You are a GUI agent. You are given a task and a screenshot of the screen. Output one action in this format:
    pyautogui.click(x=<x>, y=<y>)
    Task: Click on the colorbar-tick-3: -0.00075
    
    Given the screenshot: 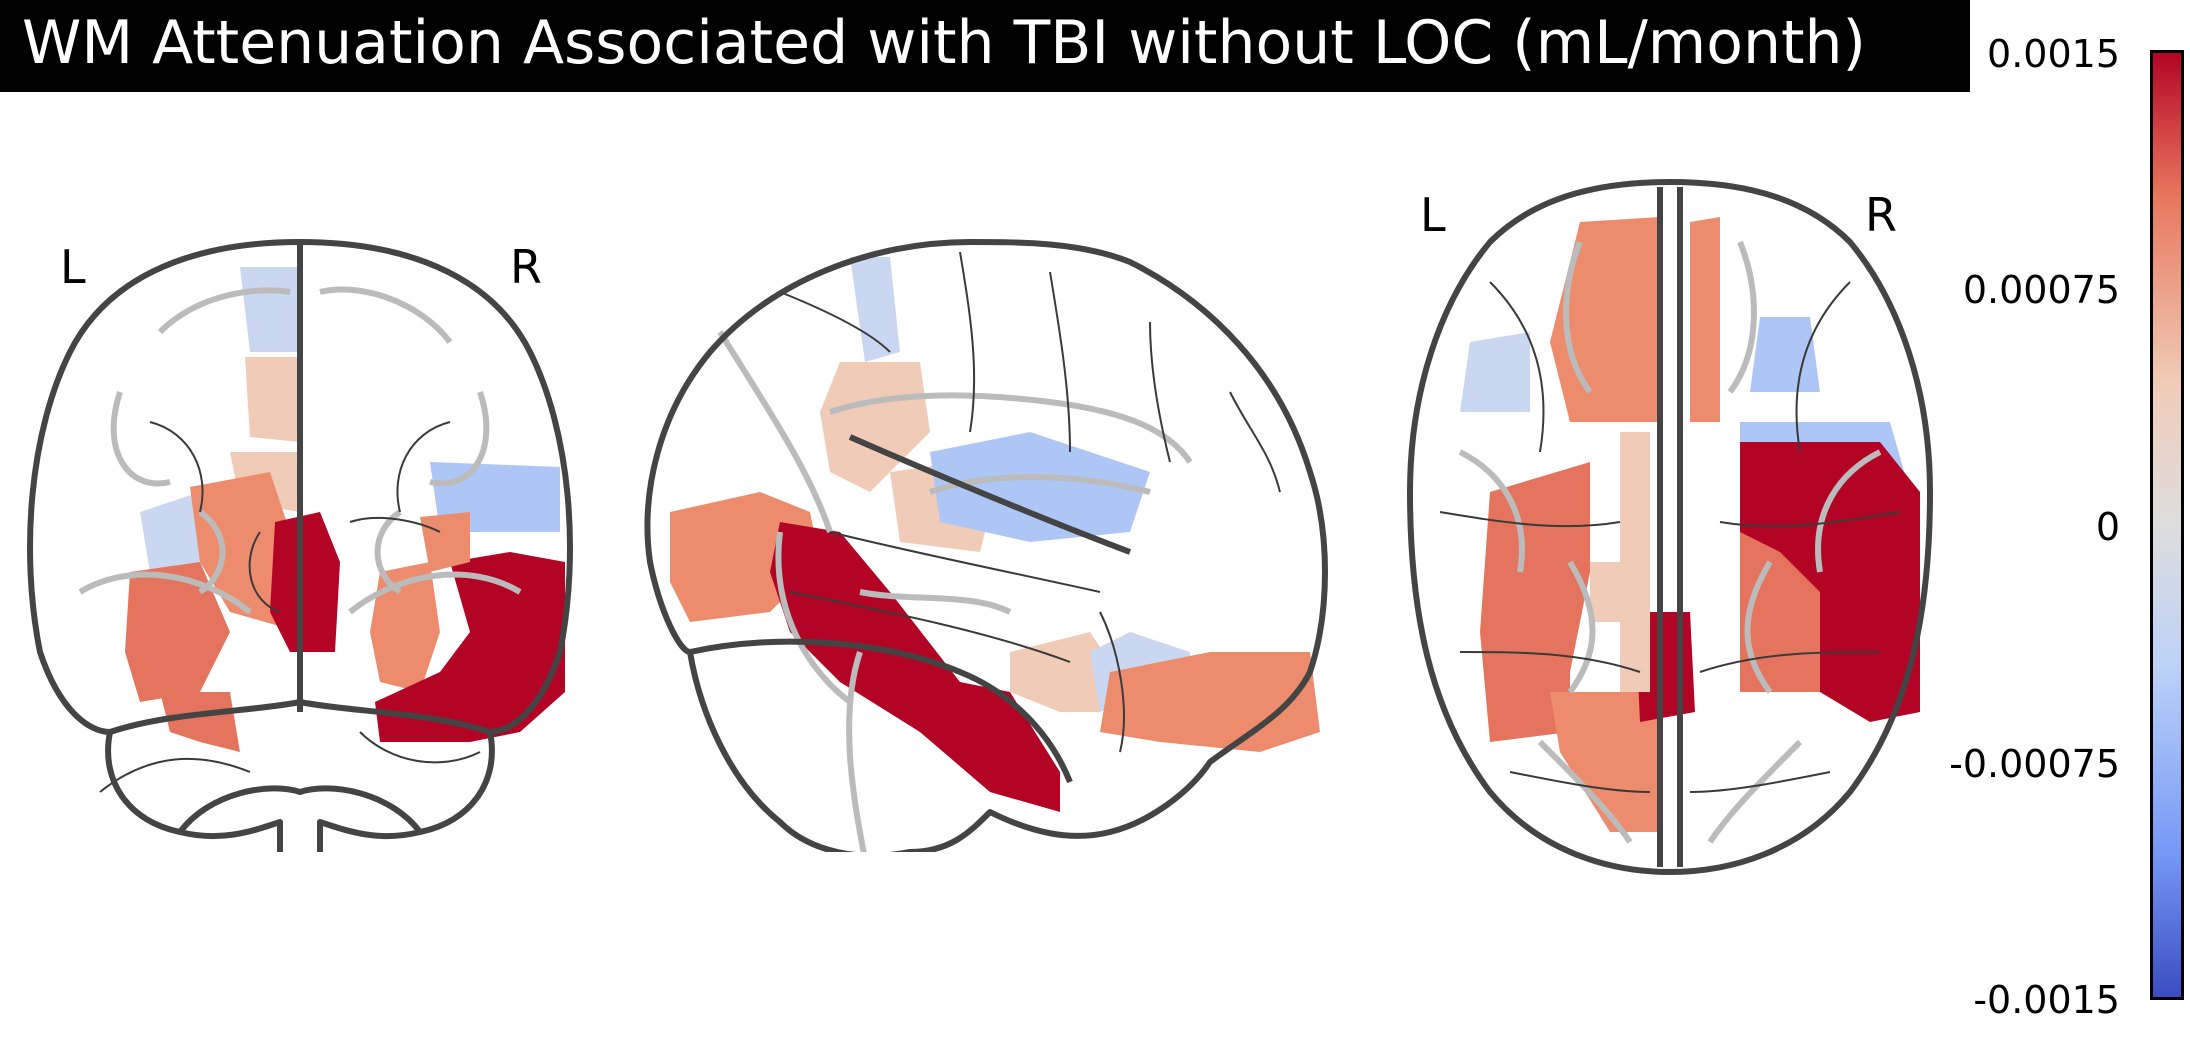 What is the action you would take?
    pyautogui.click(x=2034, y=764)
    